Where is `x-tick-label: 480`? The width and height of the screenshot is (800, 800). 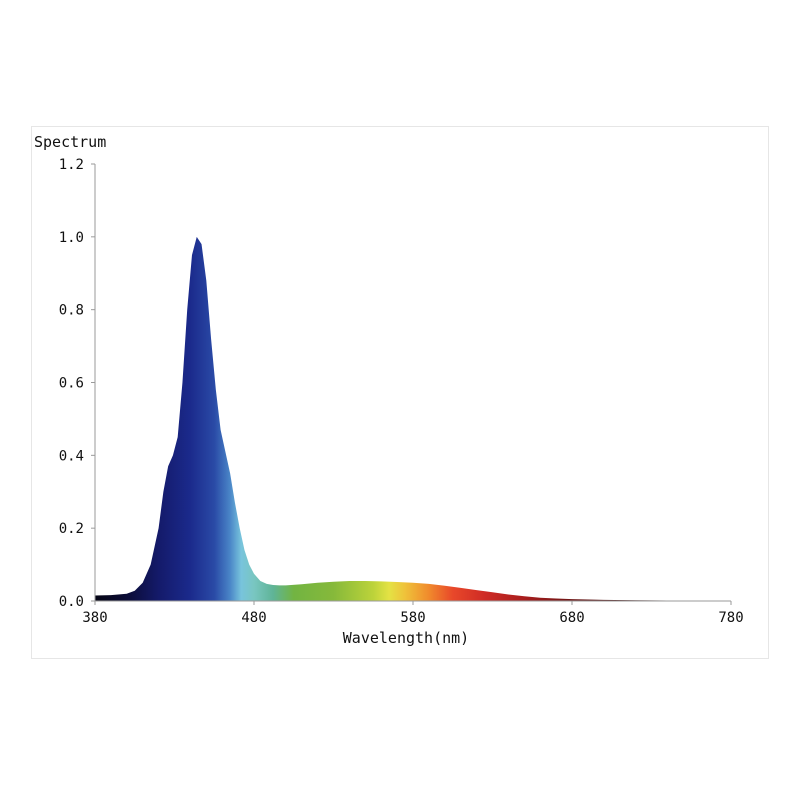 x-tick-label: 480 is located at coordinates (253, 618).